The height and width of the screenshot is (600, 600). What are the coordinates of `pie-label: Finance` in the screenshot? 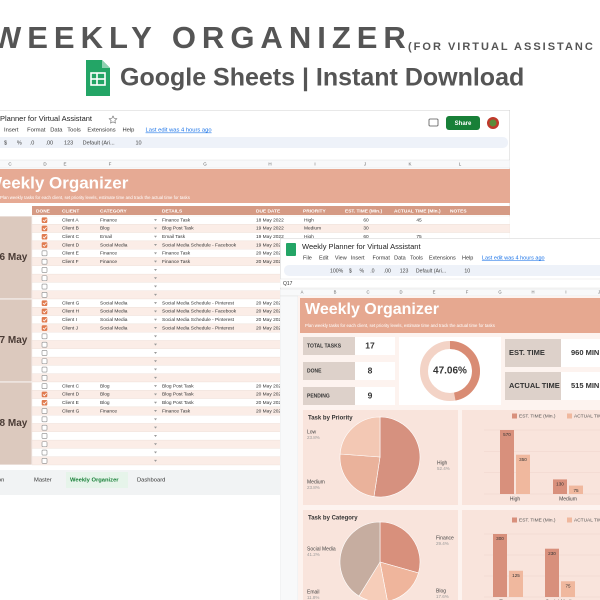 It's located at (445, 538).